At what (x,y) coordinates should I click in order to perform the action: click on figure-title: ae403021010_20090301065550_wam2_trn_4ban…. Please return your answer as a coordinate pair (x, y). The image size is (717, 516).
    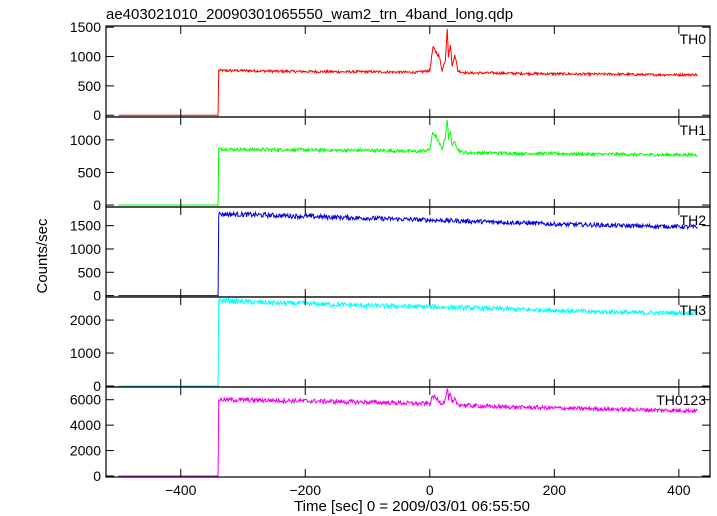
    Looking at the image, I should click on (309, 14).